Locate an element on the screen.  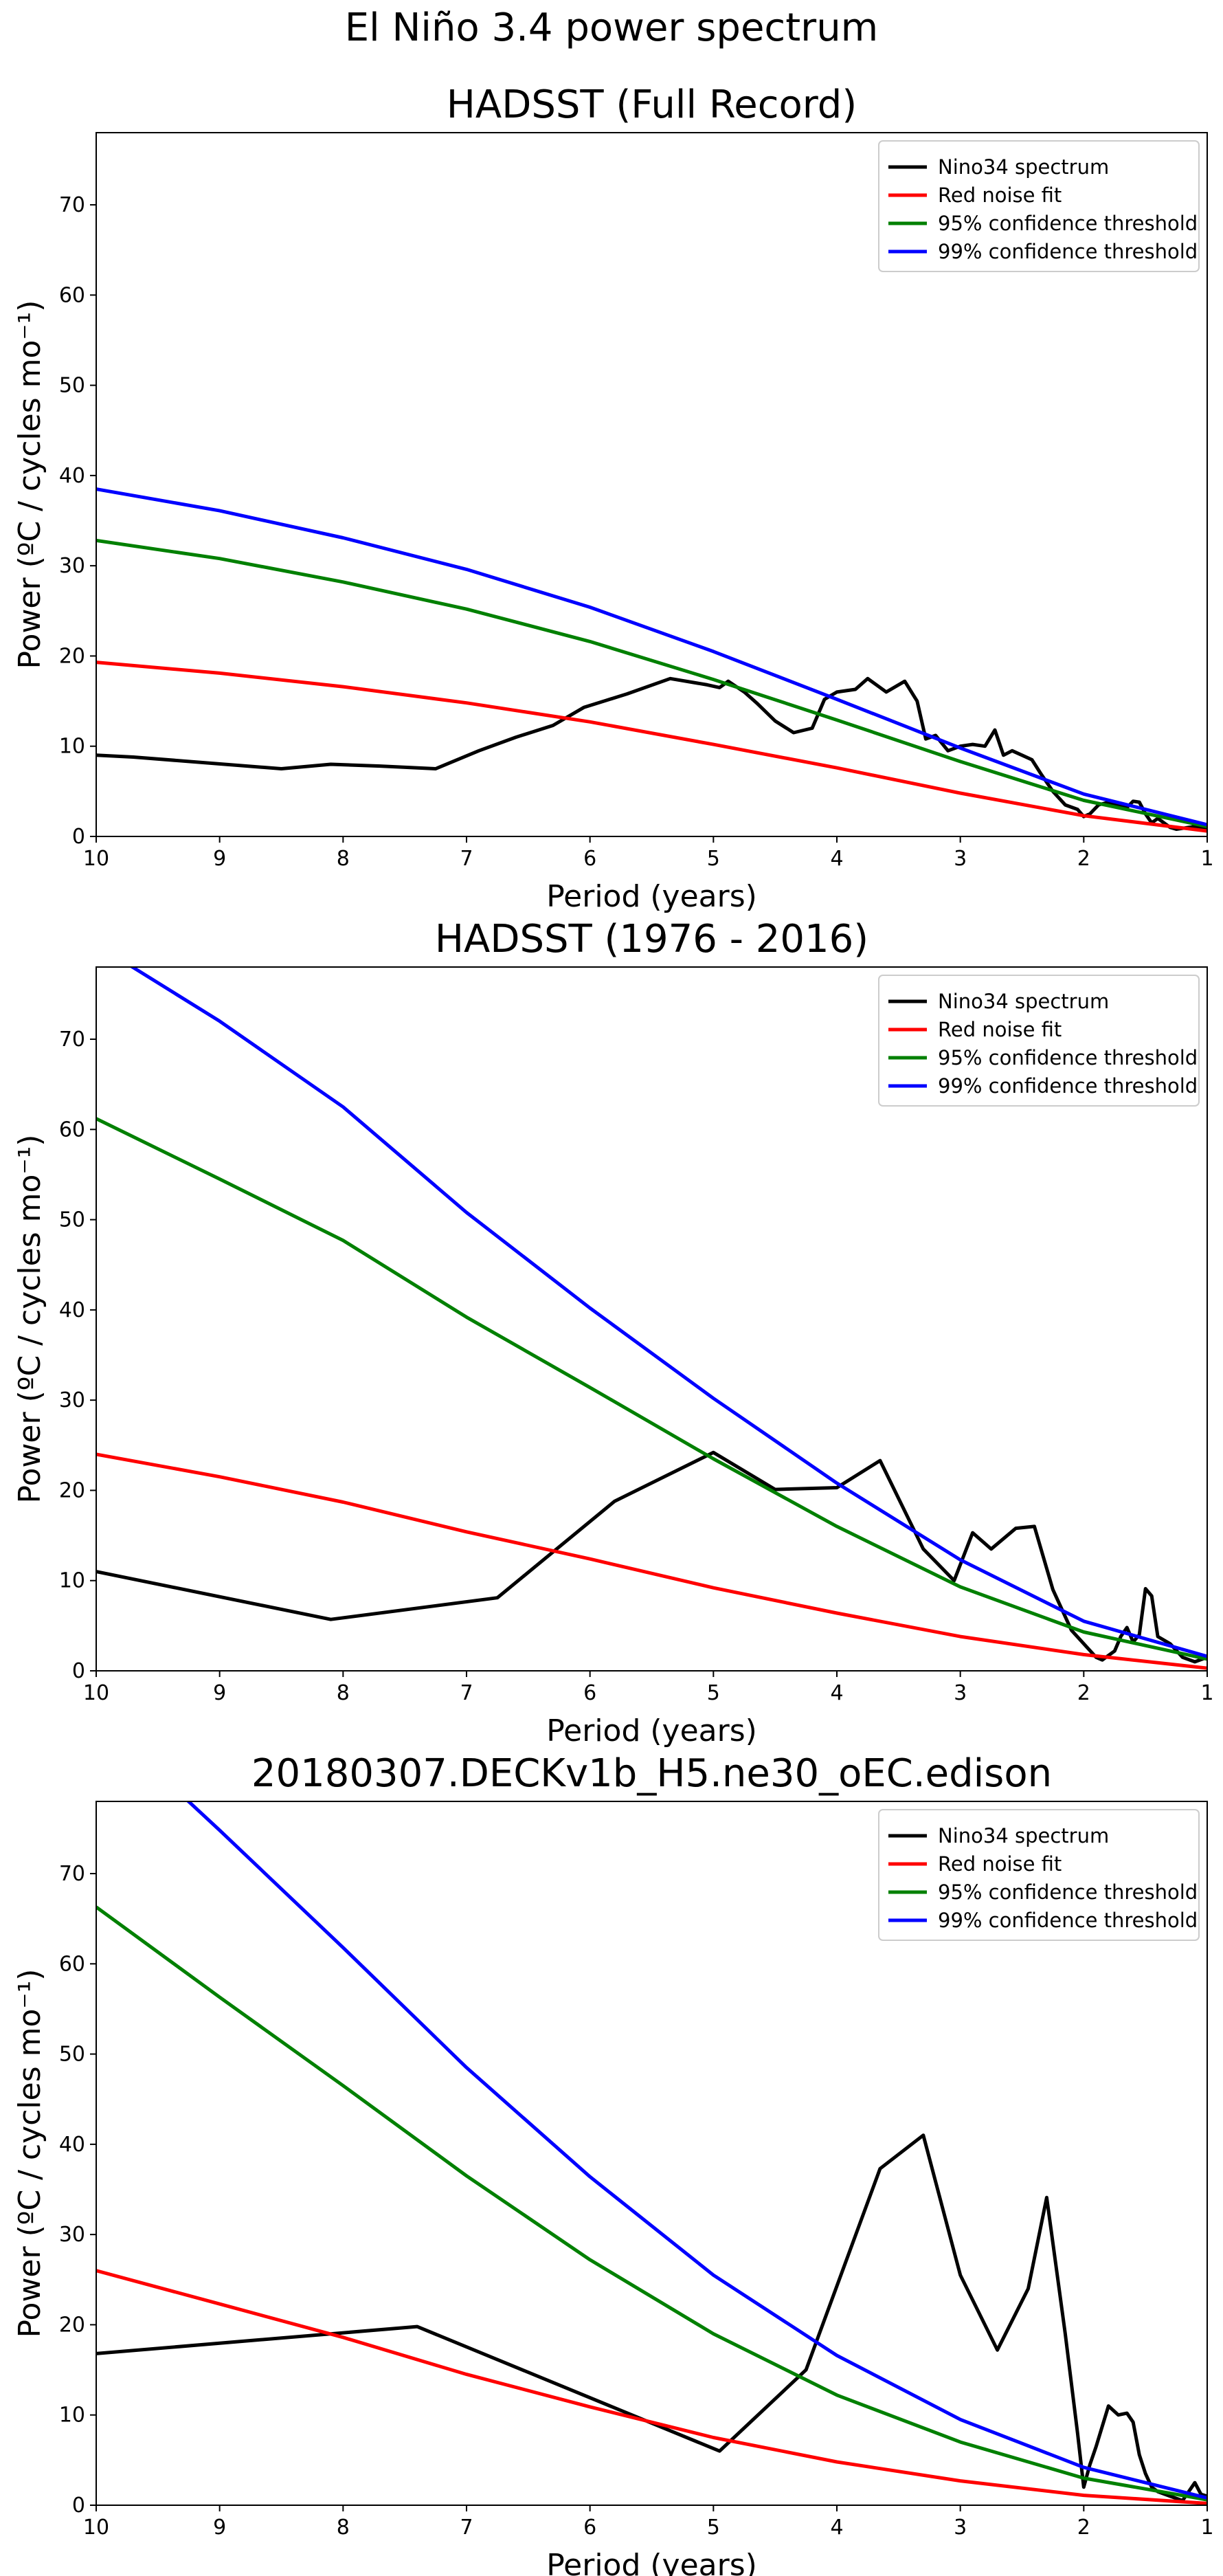
series-line-99-confidence-threshold is located at coordinates (651, 657).